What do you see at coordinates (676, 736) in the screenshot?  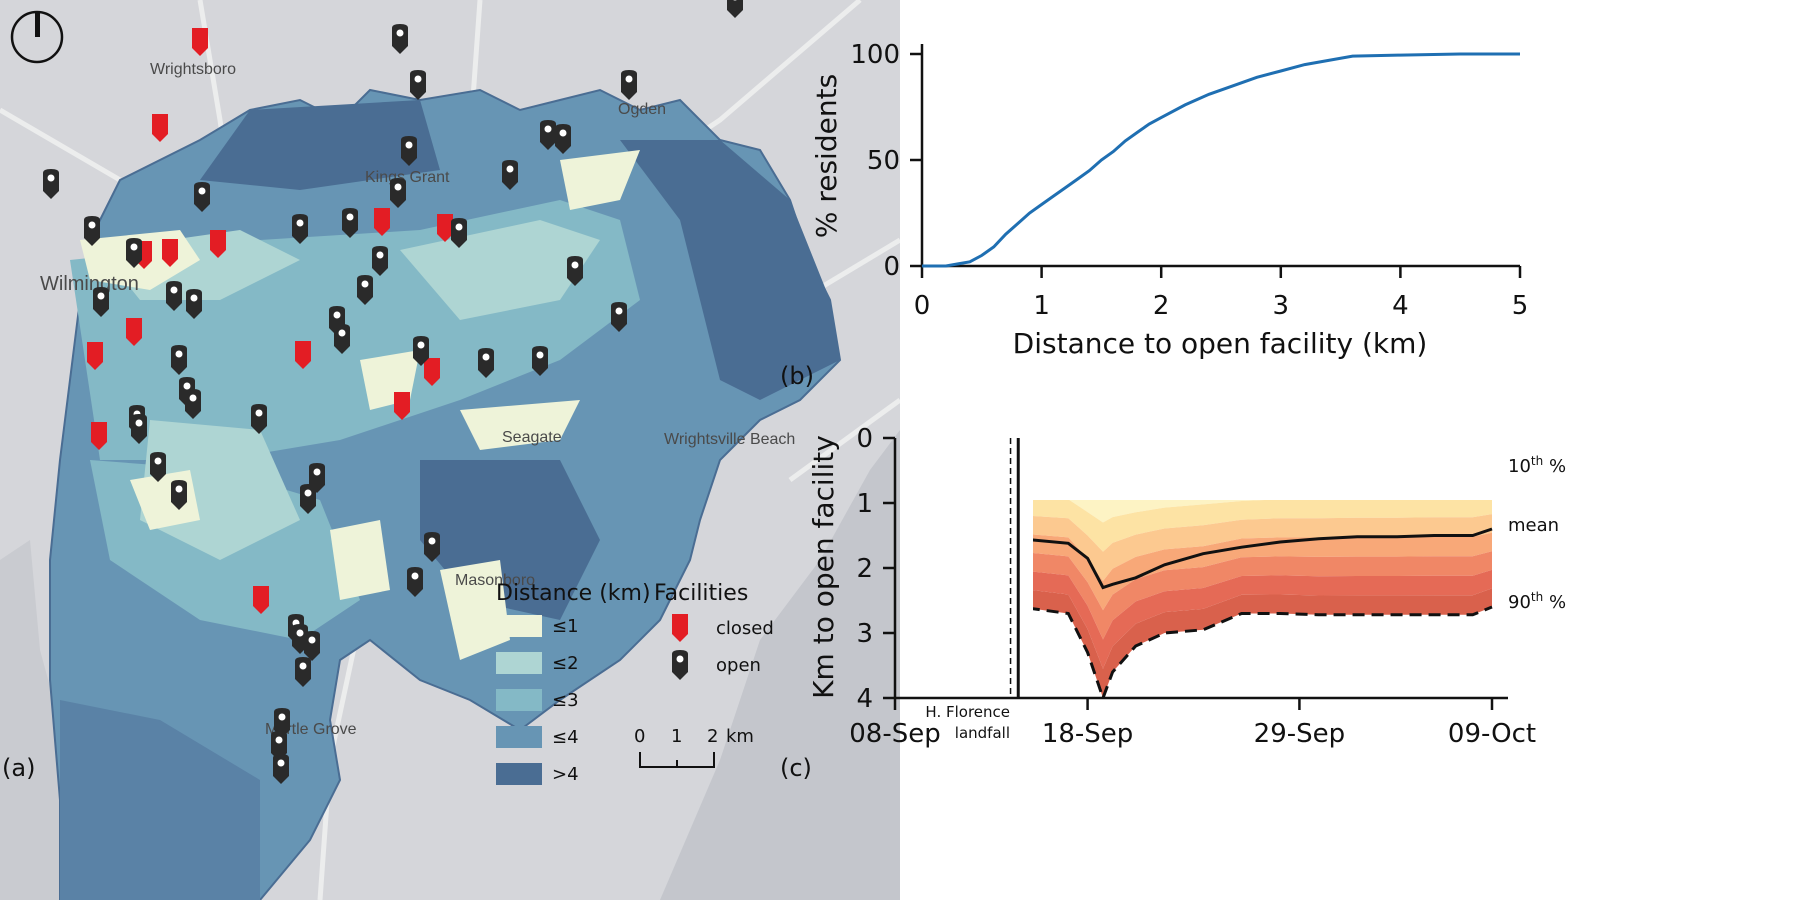 I see `scale-tick-1: 1` at bounding box center [676, 736].